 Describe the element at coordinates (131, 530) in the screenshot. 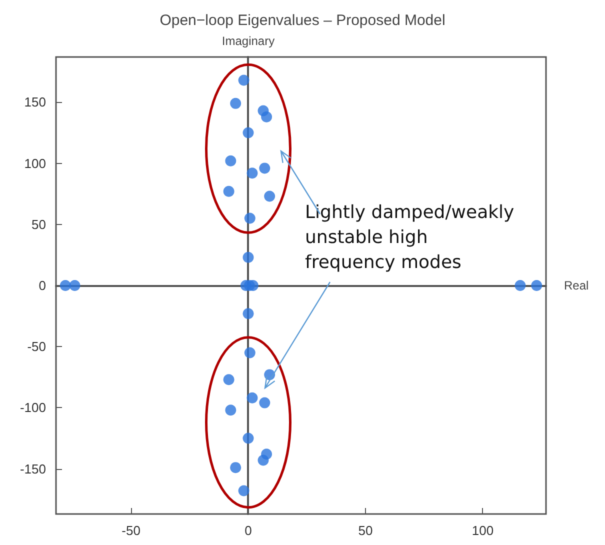

I see `x-tick-label: -50` at that location.